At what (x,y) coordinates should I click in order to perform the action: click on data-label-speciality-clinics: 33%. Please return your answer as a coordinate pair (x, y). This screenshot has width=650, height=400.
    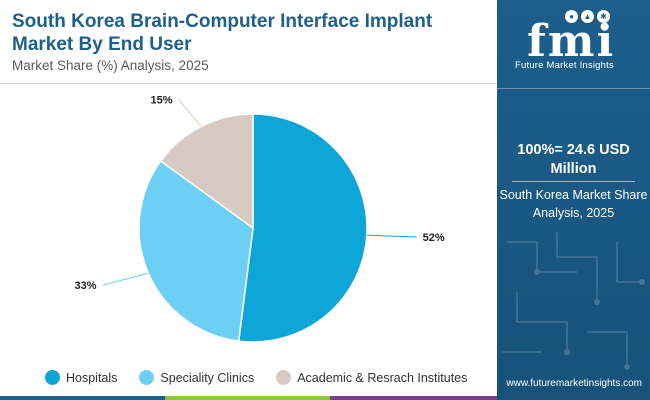
    Looking at the image, I should click on (85, 286).